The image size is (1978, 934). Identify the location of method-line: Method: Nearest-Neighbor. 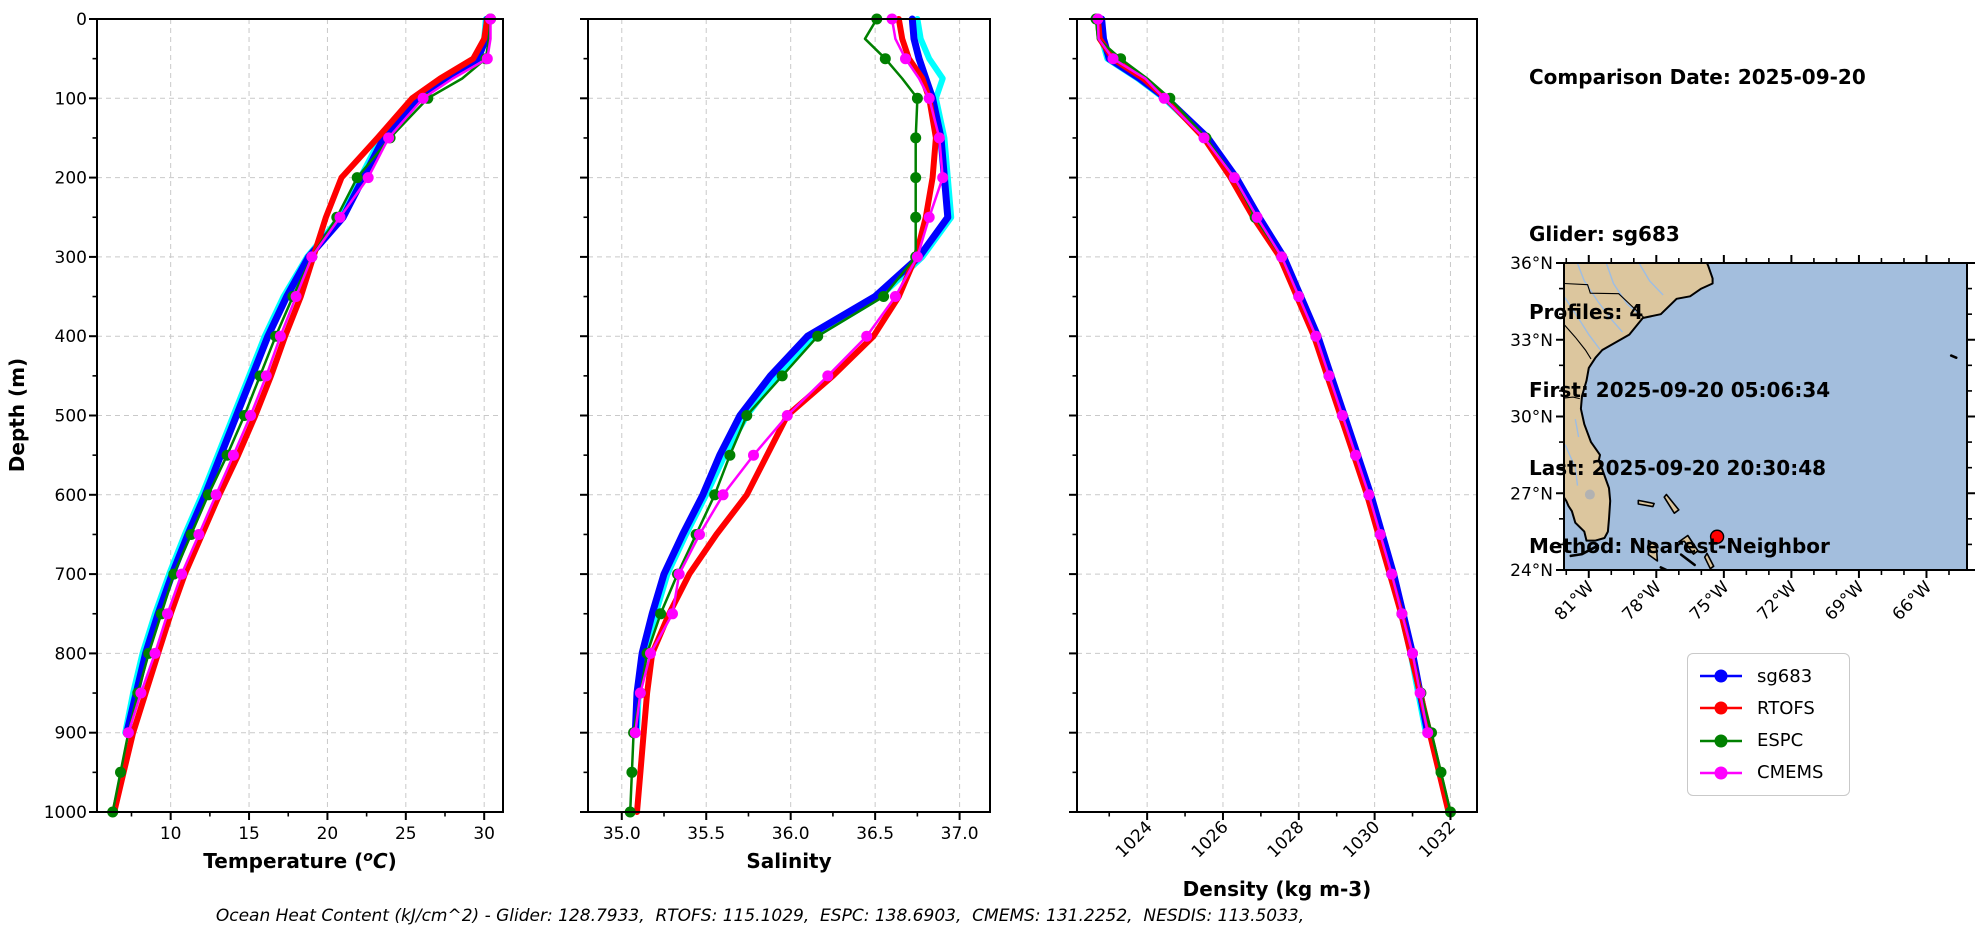
(1679, 546).